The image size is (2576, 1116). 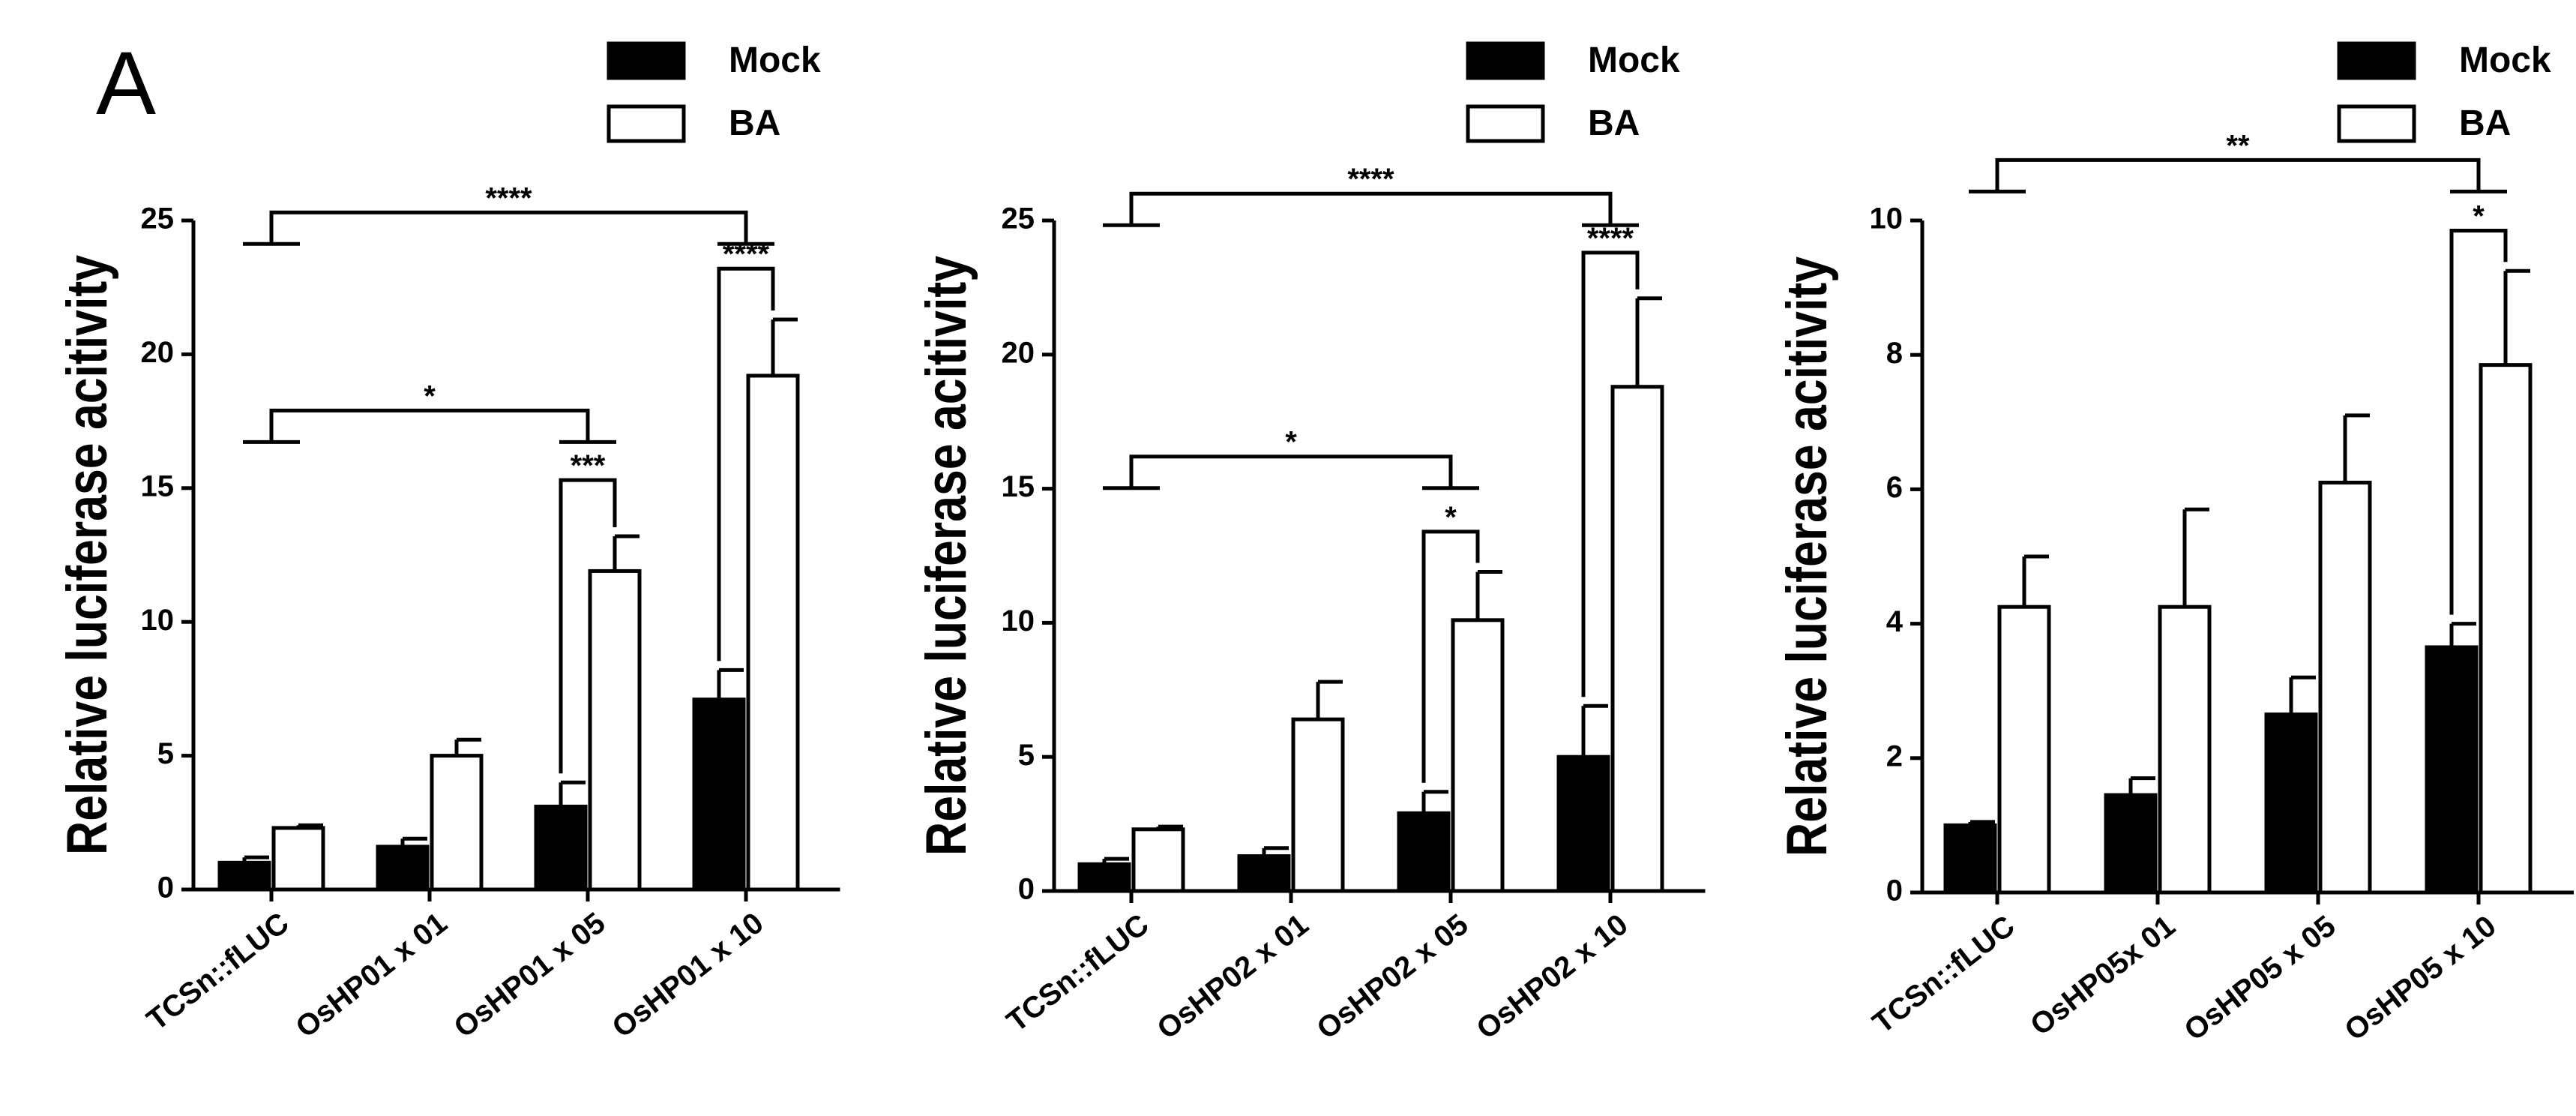 What do you see at coordinates (2420, 978) in the screenshot?
I see `x-tick-label: OsHP05 x 10` at bounding box center [2420, 978].